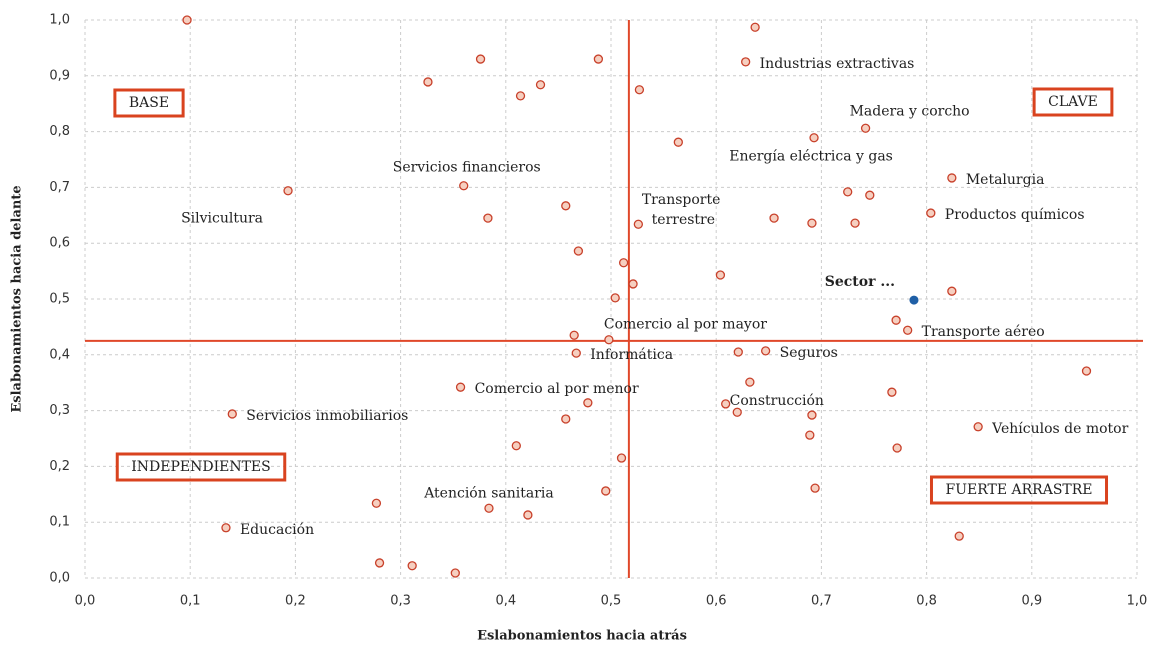 This screenshot has height=645, width=1153. Describe the element at coordinates (59, 131) in the screenshot. I see `y-tick-label: 0,8` at that location.